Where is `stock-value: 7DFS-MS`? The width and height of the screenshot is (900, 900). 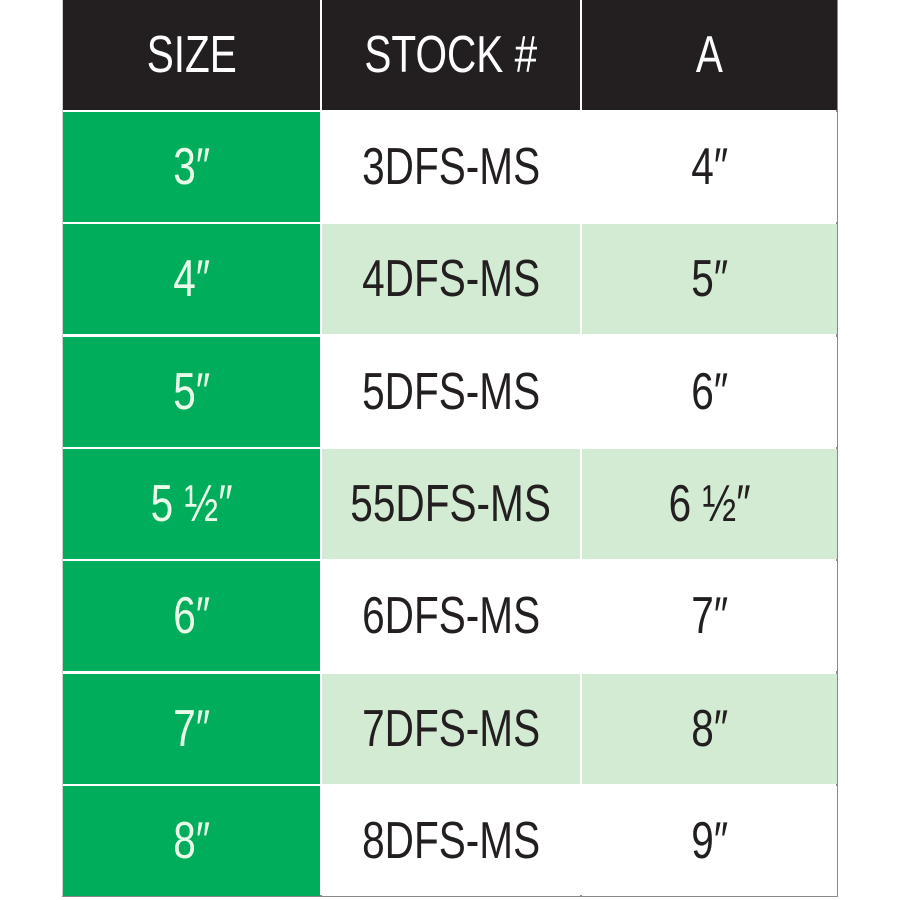 stock-value: 7DFS-MS is located at coordinates (451, 728).